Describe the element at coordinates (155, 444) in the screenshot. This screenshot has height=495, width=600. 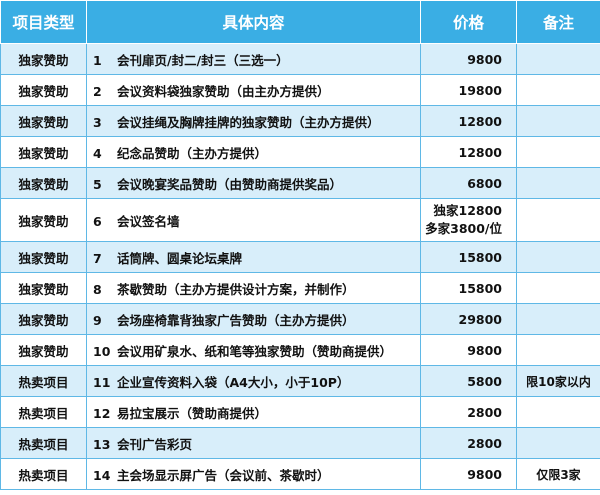
I see `item-content: 会刊广告彩页` at that location.